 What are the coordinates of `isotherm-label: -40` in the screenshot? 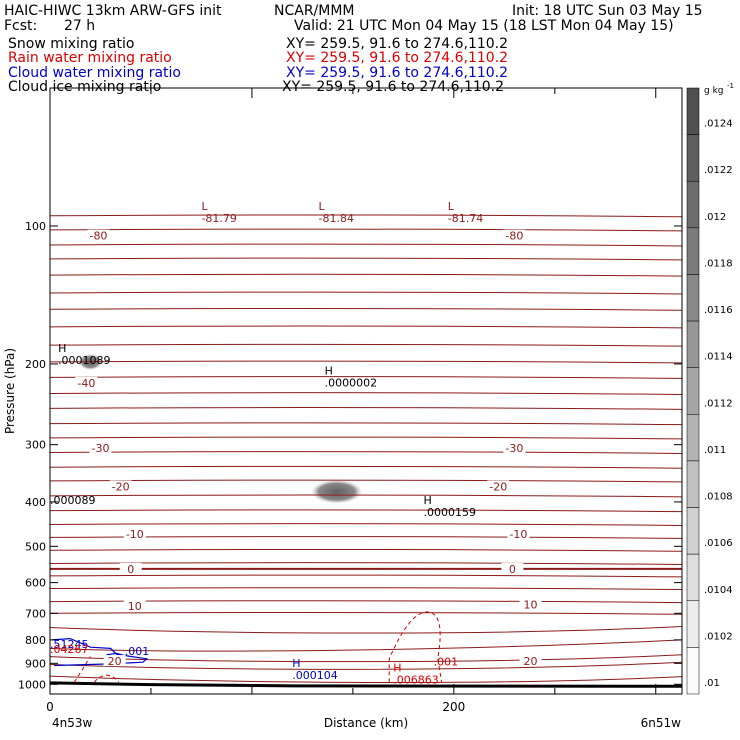 It's located at (86, 383).